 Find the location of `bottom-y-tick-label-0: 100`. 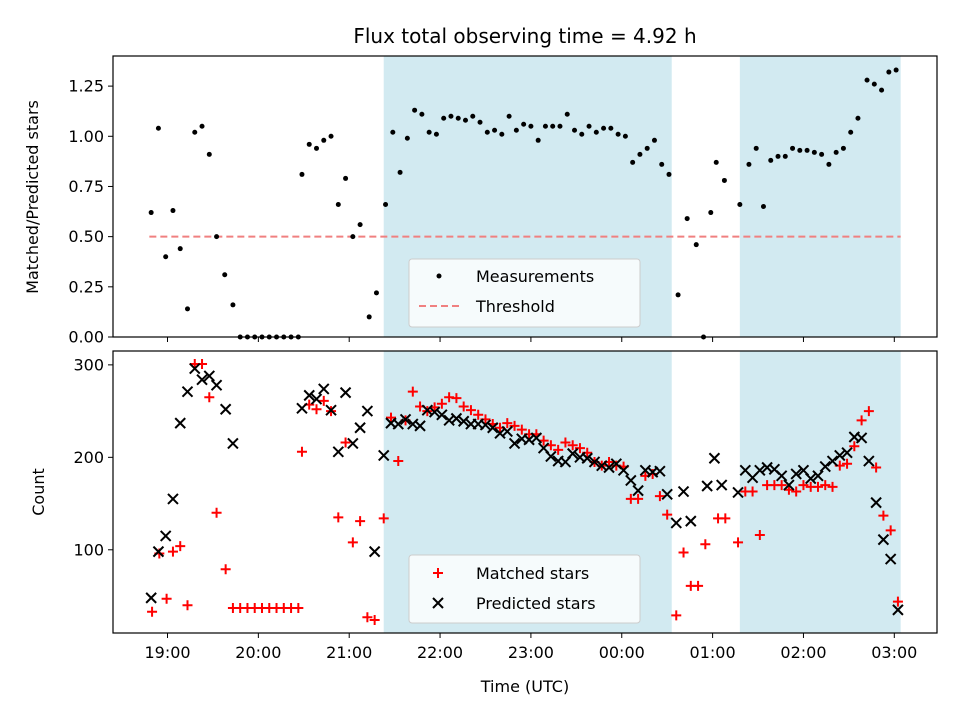

bottom-y-tick-label-0: 100 is located at coordinates (88, 549).